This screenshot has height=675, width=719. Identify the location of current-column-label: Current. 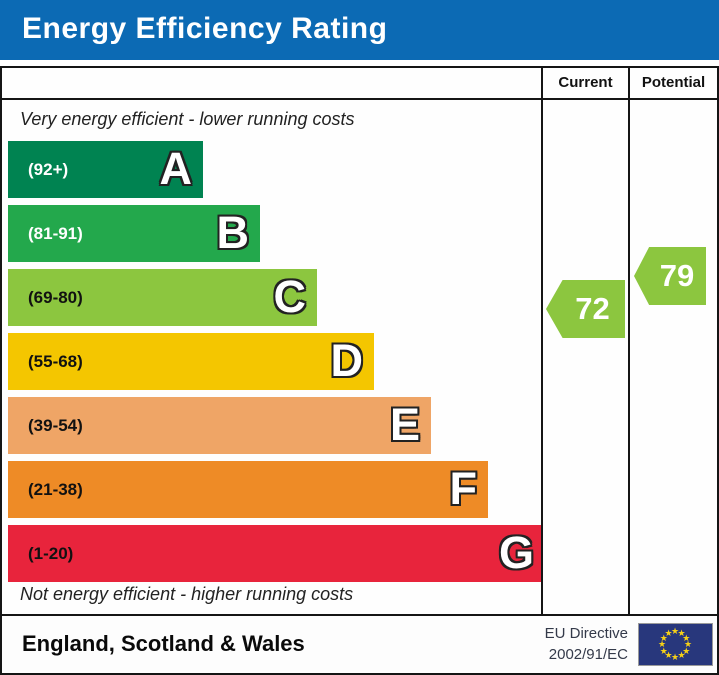
(585, 82).